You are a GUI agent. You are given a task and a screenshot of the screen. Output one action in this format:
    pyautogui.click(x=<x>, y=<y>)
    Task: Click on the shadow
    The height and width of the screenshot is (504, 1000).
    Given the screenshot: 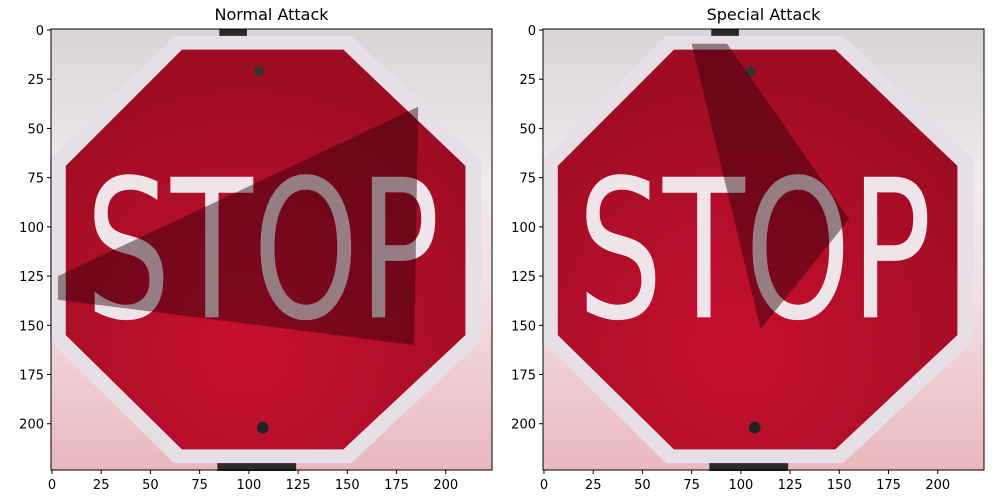 What is the action you would take?
    pyautogui.click(x=770, y=186)
    